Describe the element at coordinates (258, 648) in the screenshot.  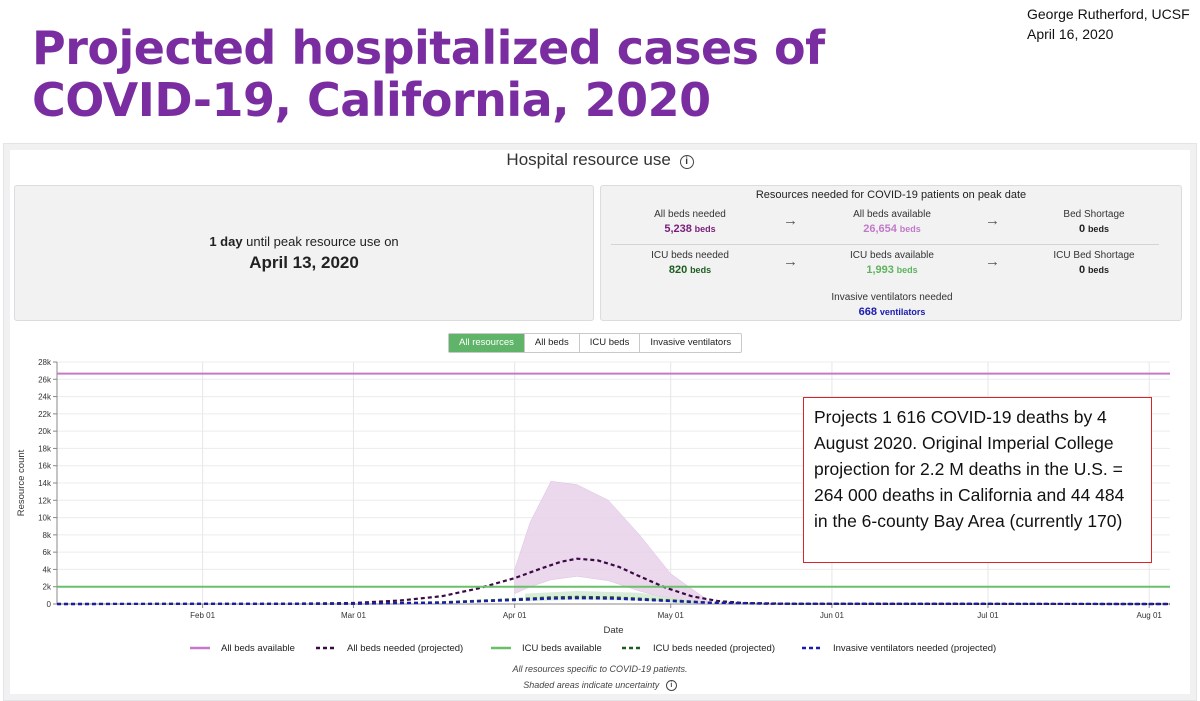
I see `legend-label: All beds available` at that location.